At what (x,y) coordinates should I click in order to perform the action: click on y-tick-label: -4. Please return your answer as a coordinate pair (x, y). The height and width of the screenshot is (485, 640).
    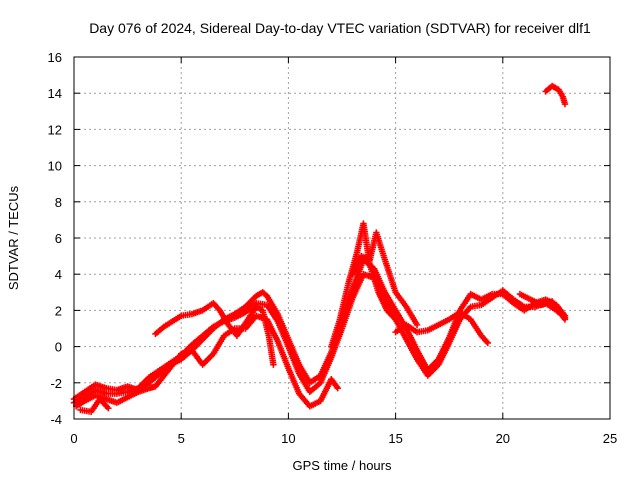
    Looking at the image, I should click on (56, 419).